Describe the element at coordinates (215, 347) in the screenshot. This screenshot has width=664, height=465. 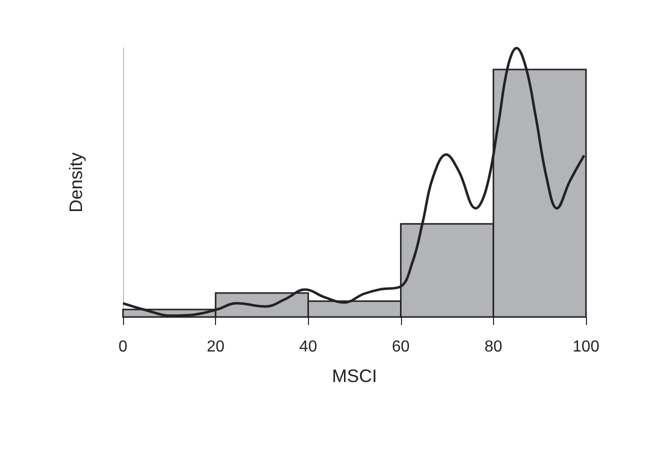
I see `x-tick-label: 20` at that location.